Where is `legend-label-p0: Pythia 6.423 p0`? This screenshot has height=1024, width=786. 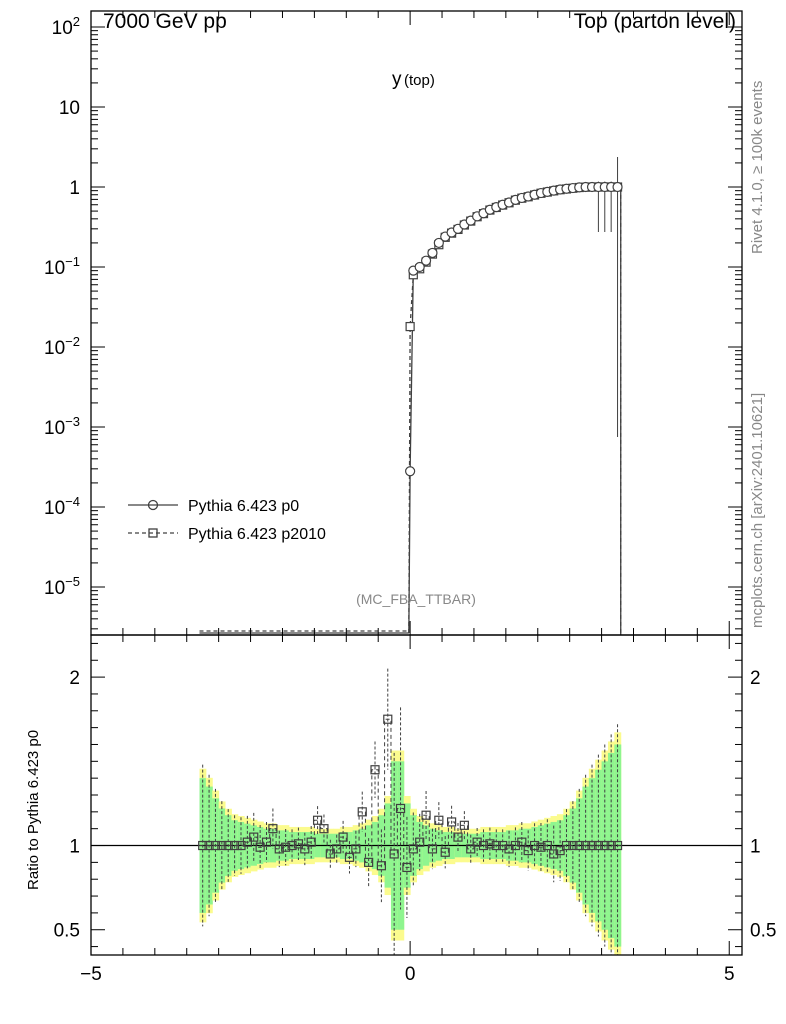
legend-label-p0: Pythia 6.423 p0 is located at coordinates (243, 506).